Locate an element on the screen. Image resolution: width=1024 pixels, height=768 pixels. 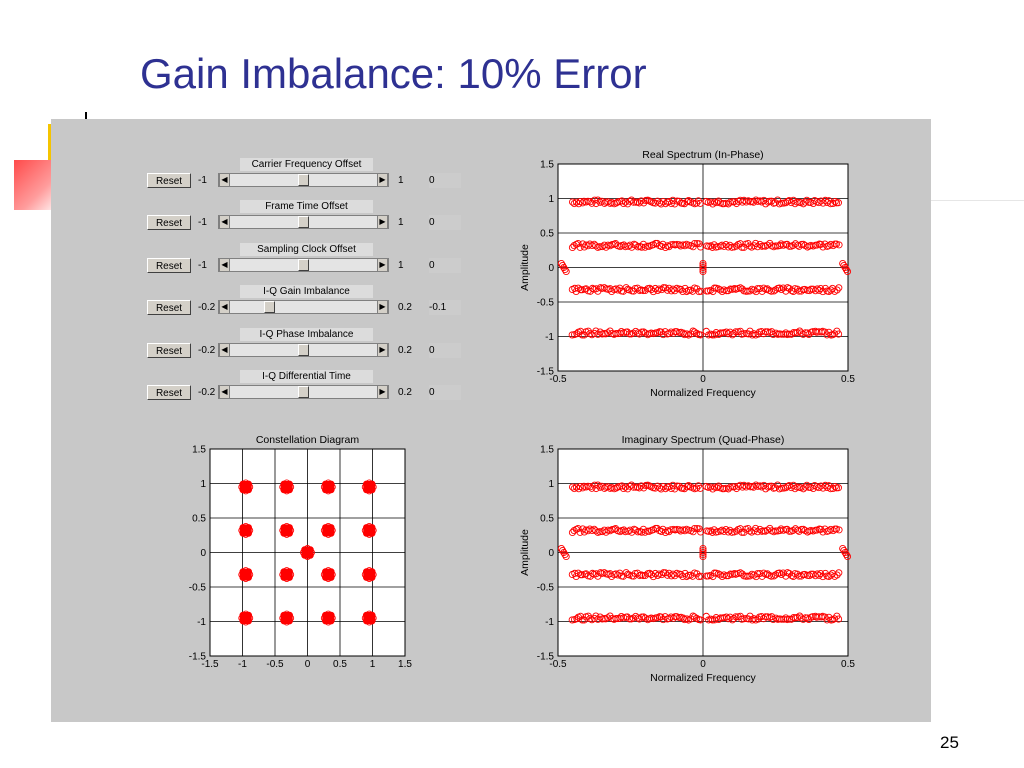
plot-title: Imaginary Spectrum (Quad-Phase) is located at coordinates (703, 440).